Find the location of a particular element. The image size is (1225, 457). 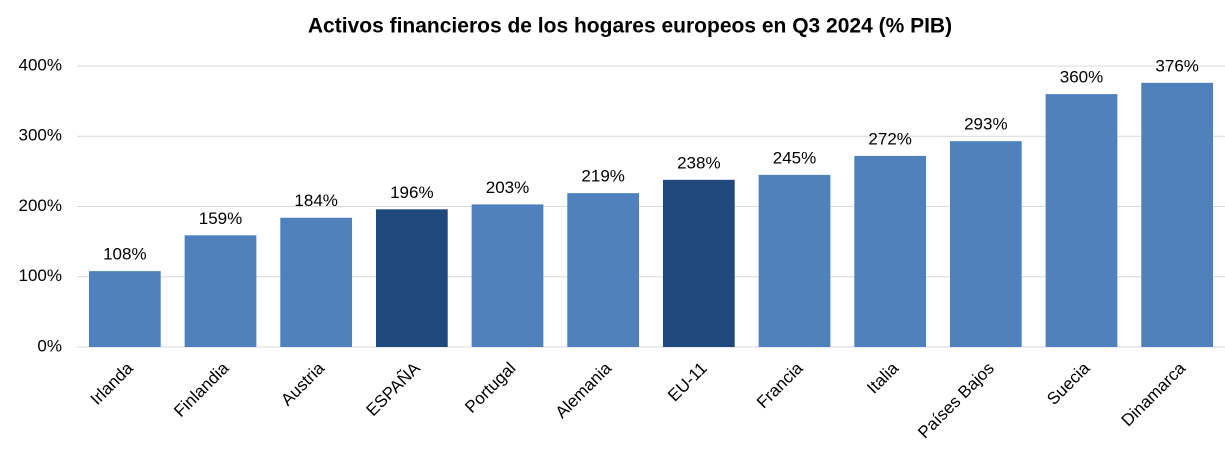

x-tick-label: Suecia is located at coordinates (1068, 383).